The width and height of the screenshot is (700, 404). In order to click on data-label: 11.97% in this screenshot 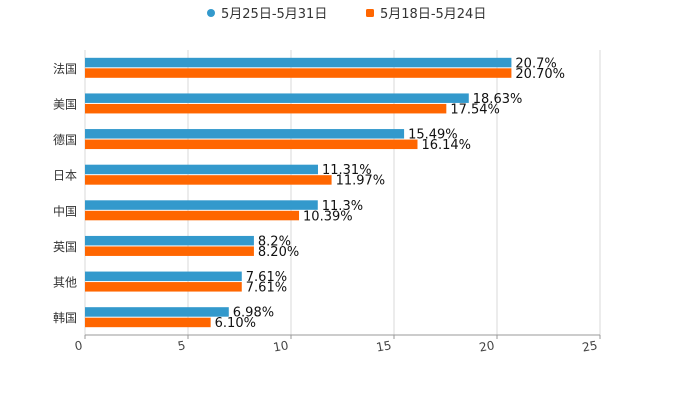, I will do `click(361, 181)`.